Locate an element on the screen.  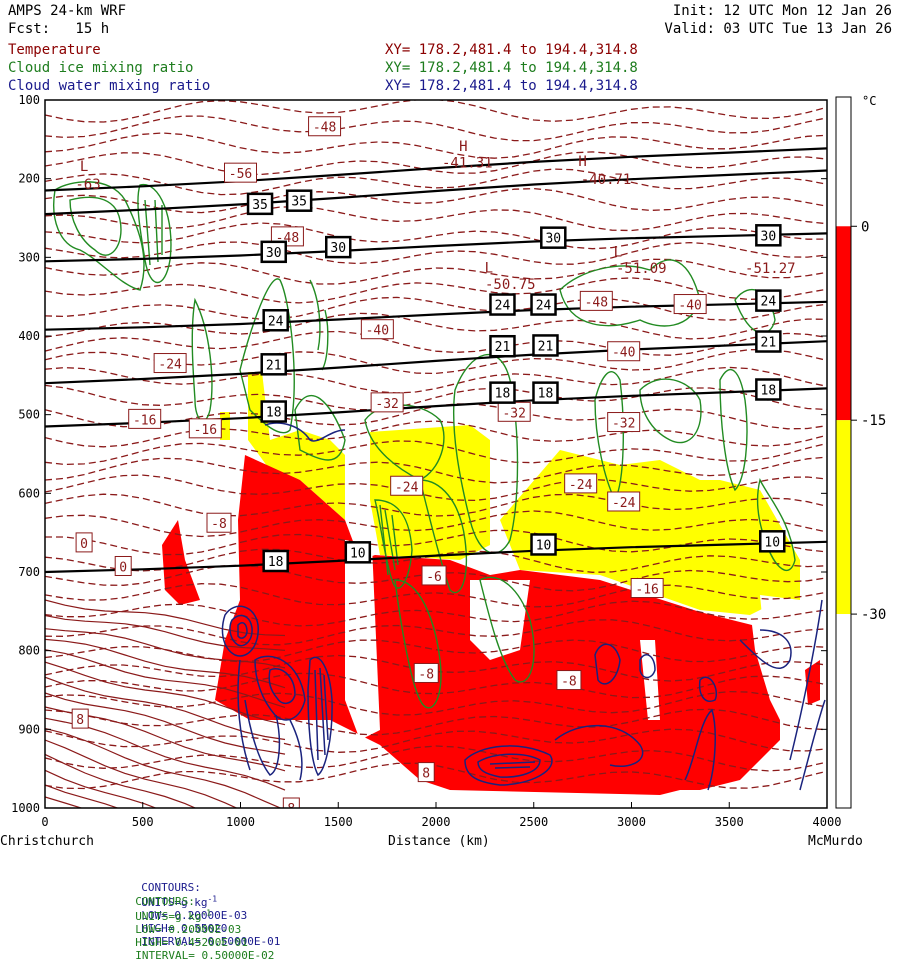
field-name-temperature: Temperature is located at coordinates (54, 50).